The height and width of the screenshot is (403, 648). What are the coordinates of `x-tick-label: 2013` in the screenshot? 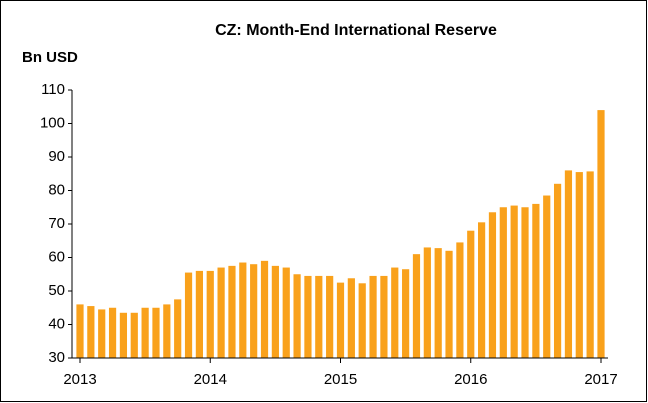 It's located at (79, 379).